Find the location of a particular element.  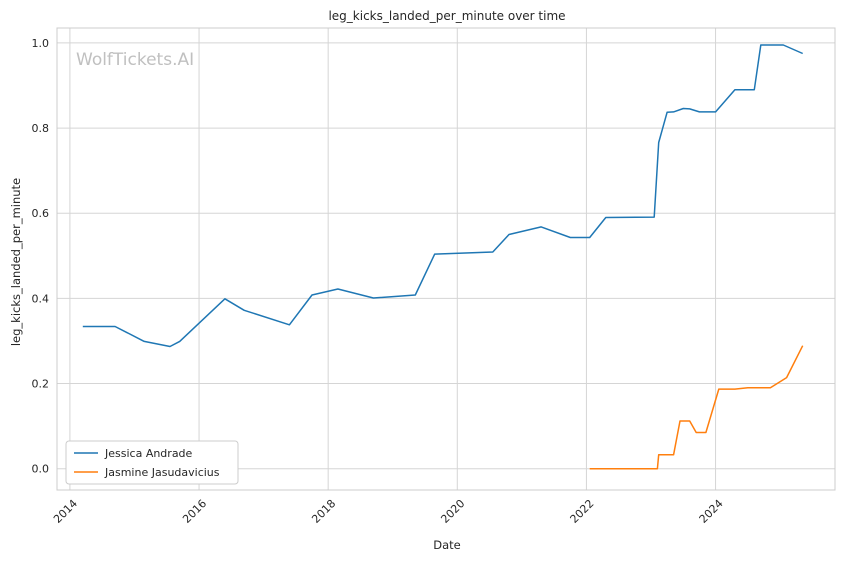

y-tick-label: 0.2 is located at coordinates (41, 384).